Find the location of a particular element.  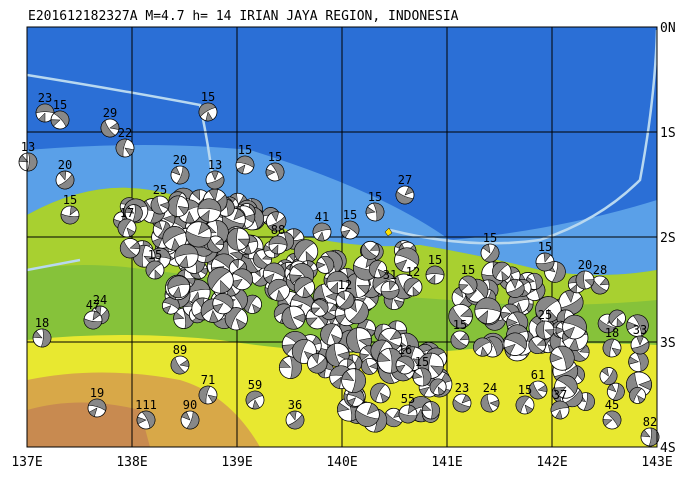

depth-label: 22 is located at coordinates (125, 133).